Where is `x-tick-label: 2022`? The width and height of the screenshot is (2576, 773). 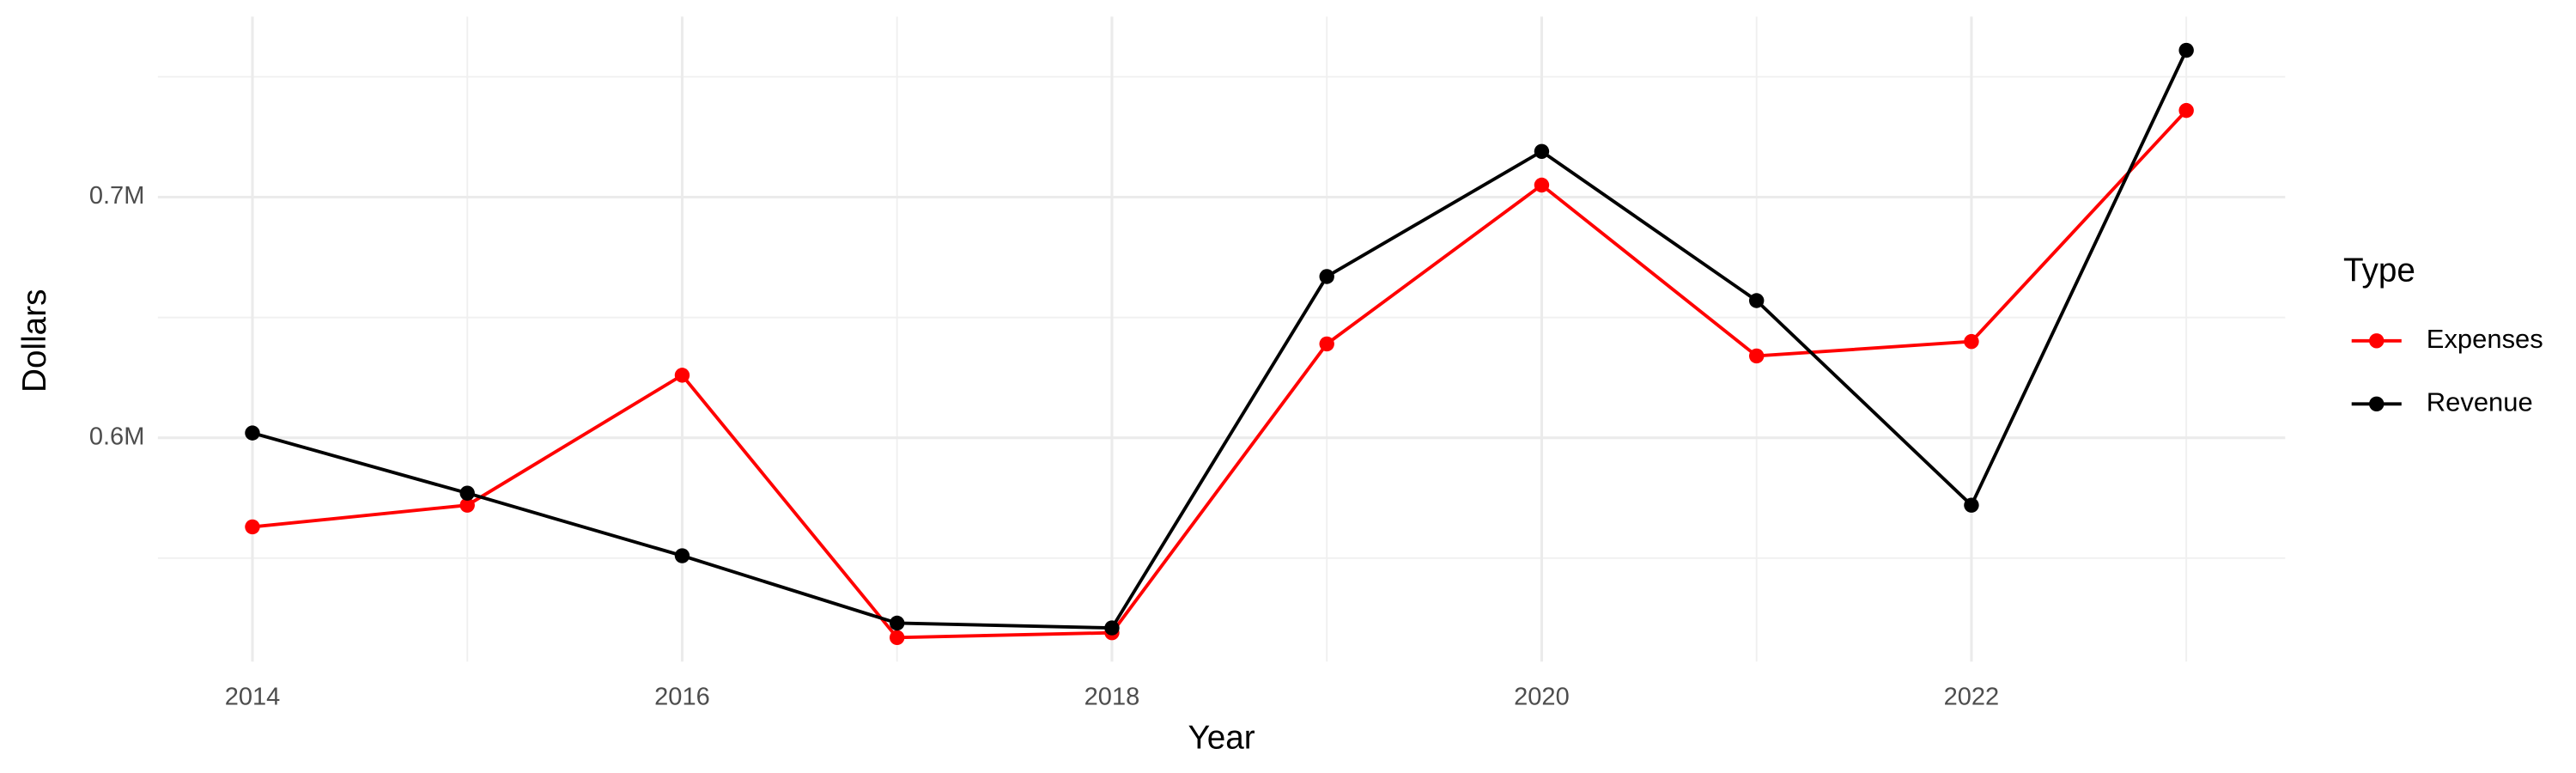
x-tick-label: 2022 is located at coordinates (1972, 697).